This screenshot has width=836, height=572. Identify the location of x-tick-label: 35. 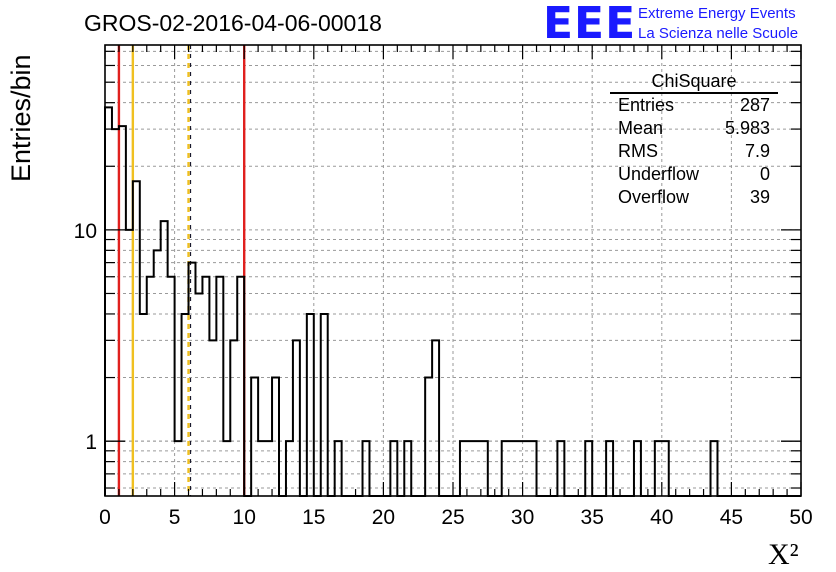
(592, 517).